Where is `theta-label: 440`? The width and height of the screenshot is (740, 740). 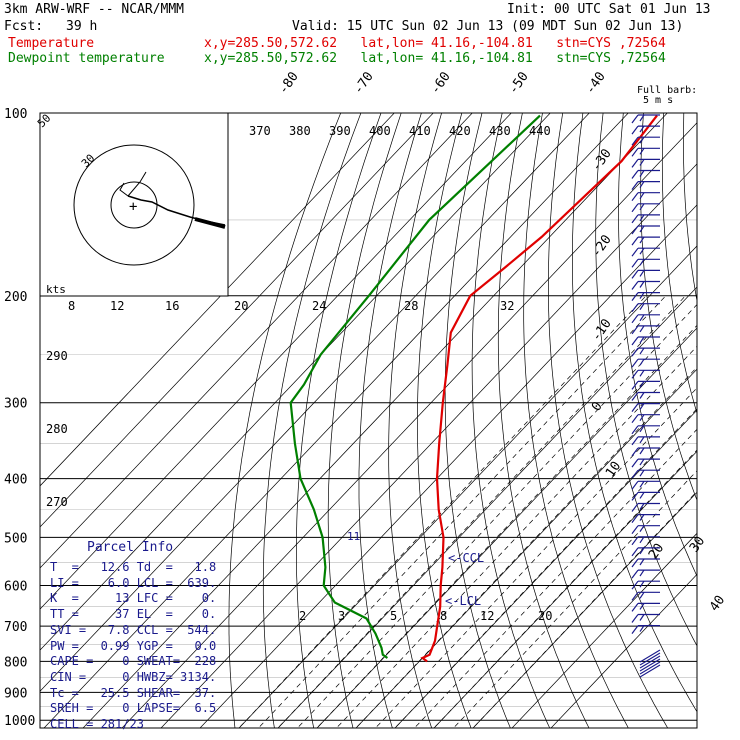 theta-label: 440 is located at coordinates (540, 131).